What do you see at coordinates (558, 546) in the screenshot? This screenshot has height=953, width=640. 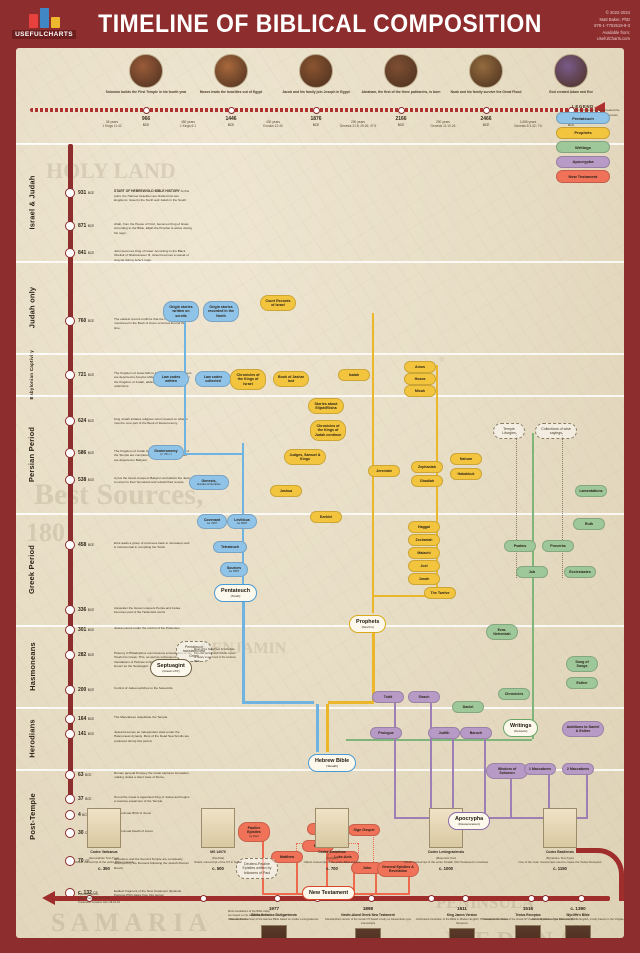 I see `writings-node-proverbs: Proverbs` at bounding box center [558, 546].